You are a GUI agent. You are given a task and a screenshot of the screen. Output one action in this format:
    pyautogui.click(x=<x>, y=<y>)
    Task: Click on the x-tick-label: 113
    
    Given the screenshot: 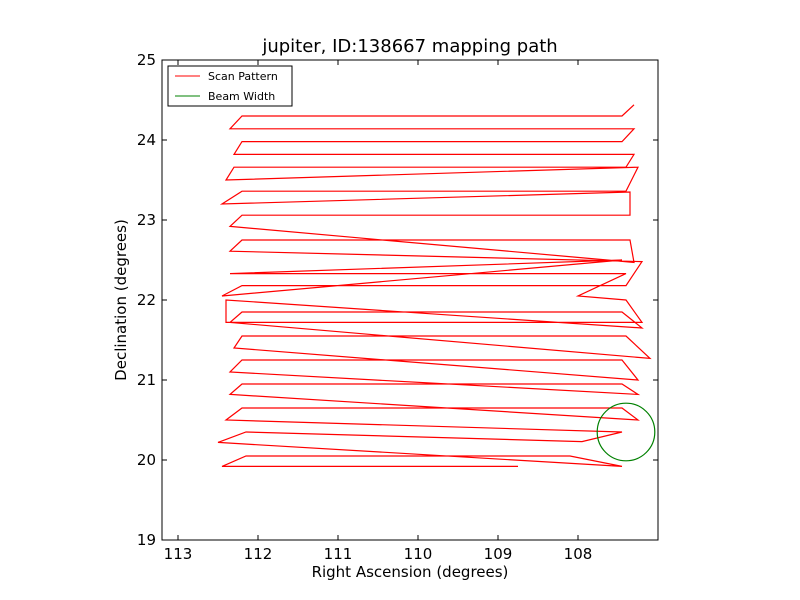 What is the action you would take?
    pyautogui.click(x=178, y=554)
    